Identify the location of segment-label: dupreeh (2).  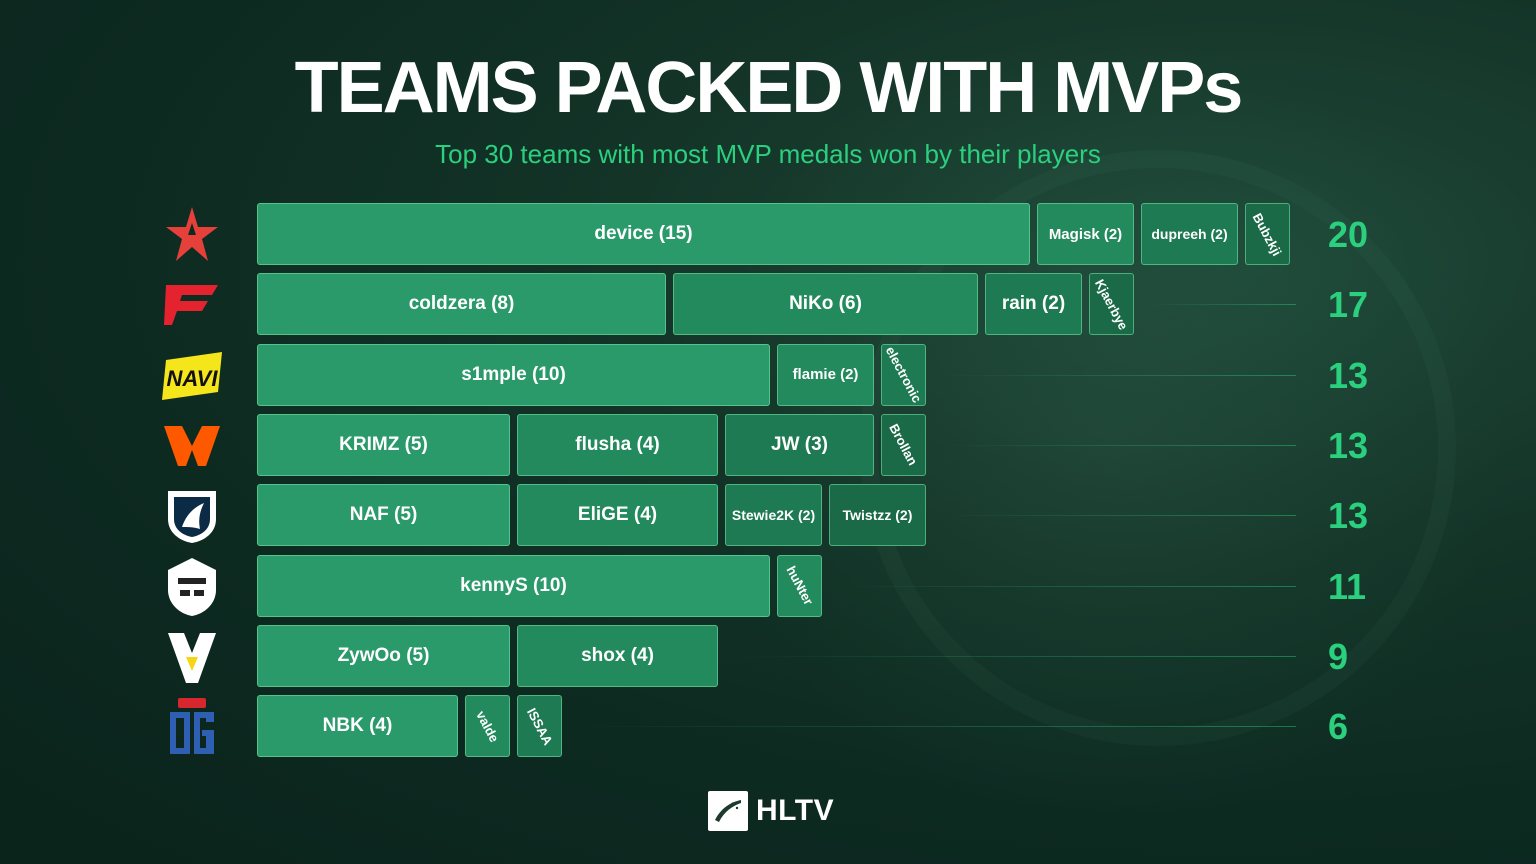
(1189, 234).